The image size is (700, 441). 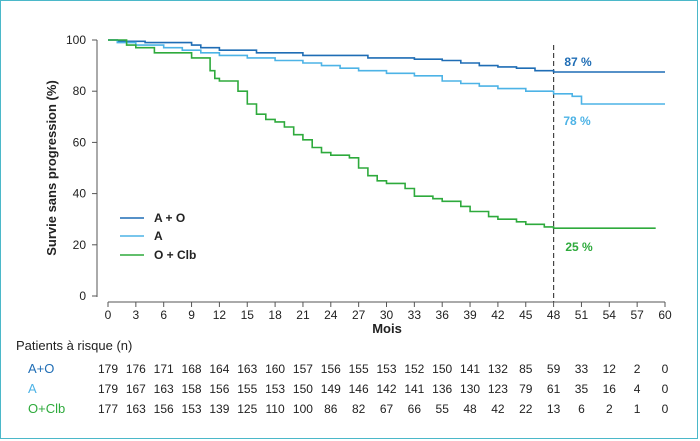 What do you see at coordinates (414, 369) in the screenshot?
I see `risk-value: 152` at bounding box center [414, 369].